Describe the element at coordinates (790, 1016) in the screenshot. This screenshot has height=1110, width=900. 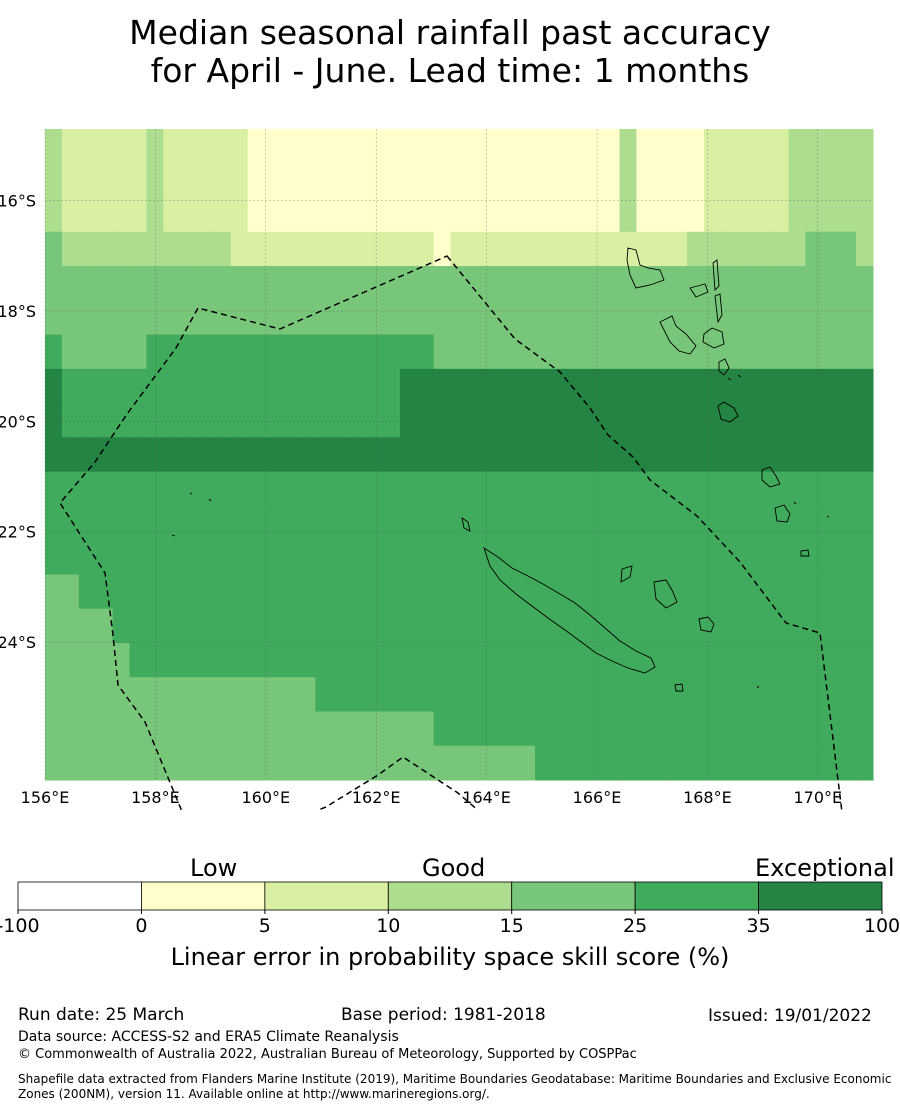
I see `issued-date: Issued: 19/01/2022` at that location.